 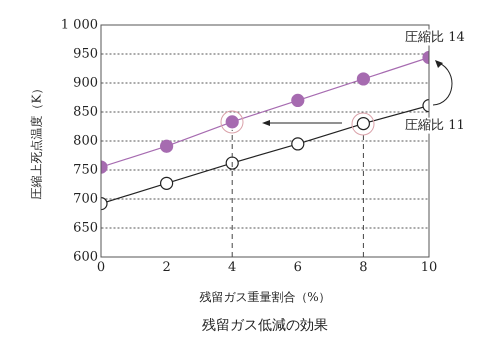 I want to click on text: 残留ガス低減の効果, so click(x=265, y=326).